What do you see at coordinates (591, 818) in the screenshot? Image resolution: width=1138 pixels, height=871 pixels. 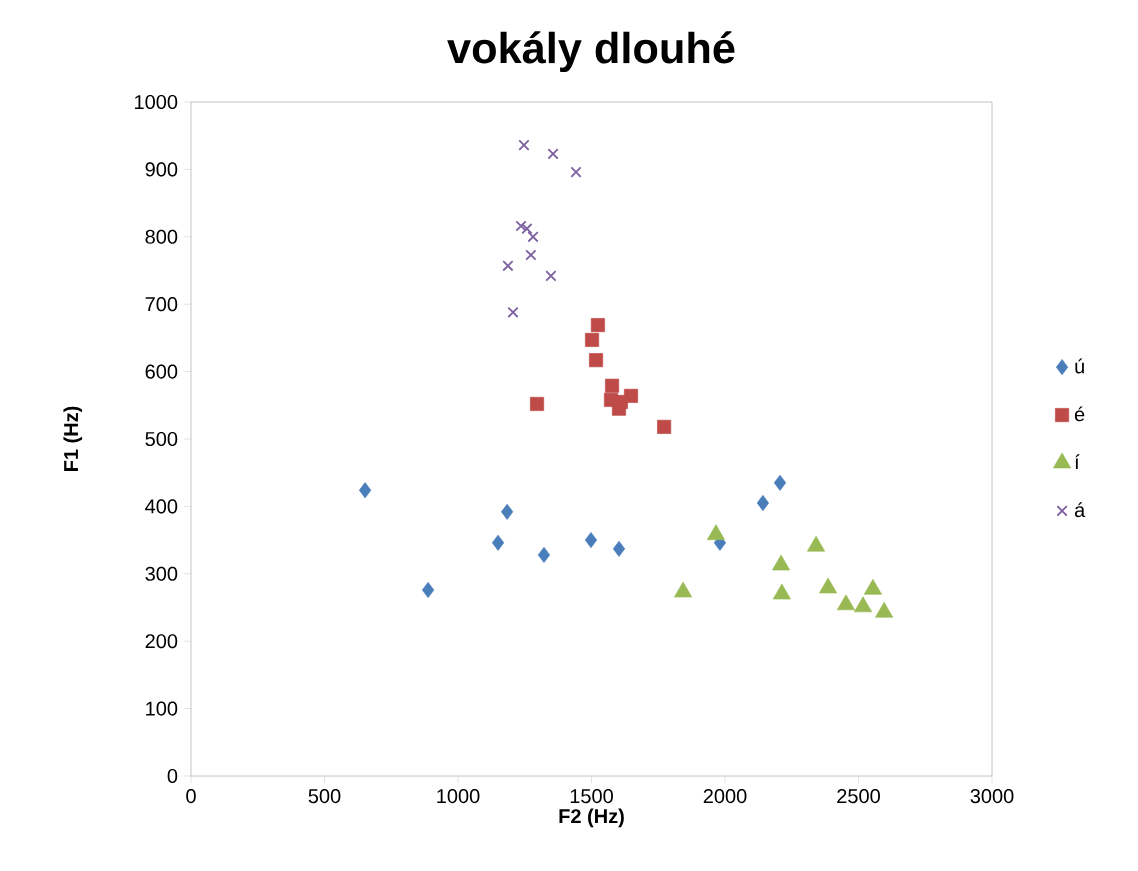 I see `x-axis-title: F2 (Hz)` at bounding box center [591, 818].